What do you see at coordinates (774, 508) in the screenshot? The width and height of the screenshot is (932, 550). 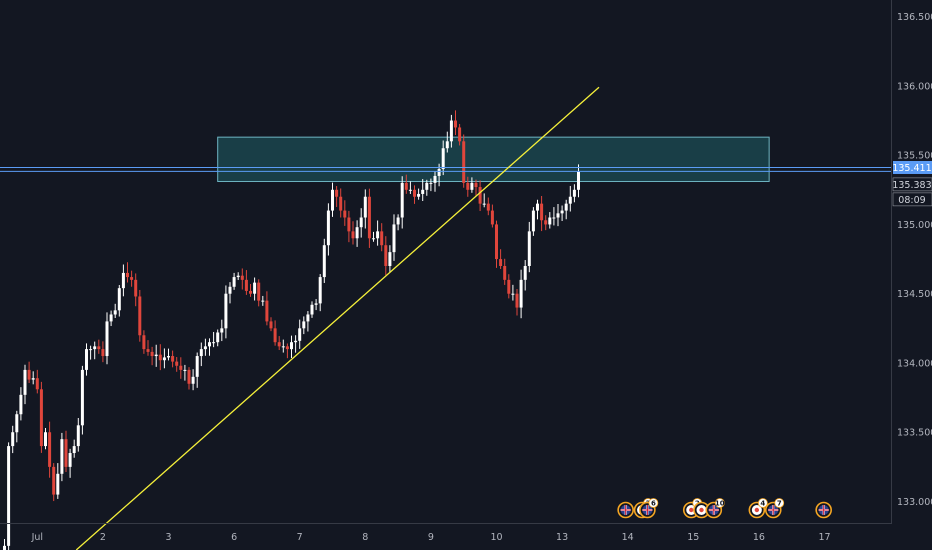 I see `event-marker: 7` at bounding box center [774, 508].